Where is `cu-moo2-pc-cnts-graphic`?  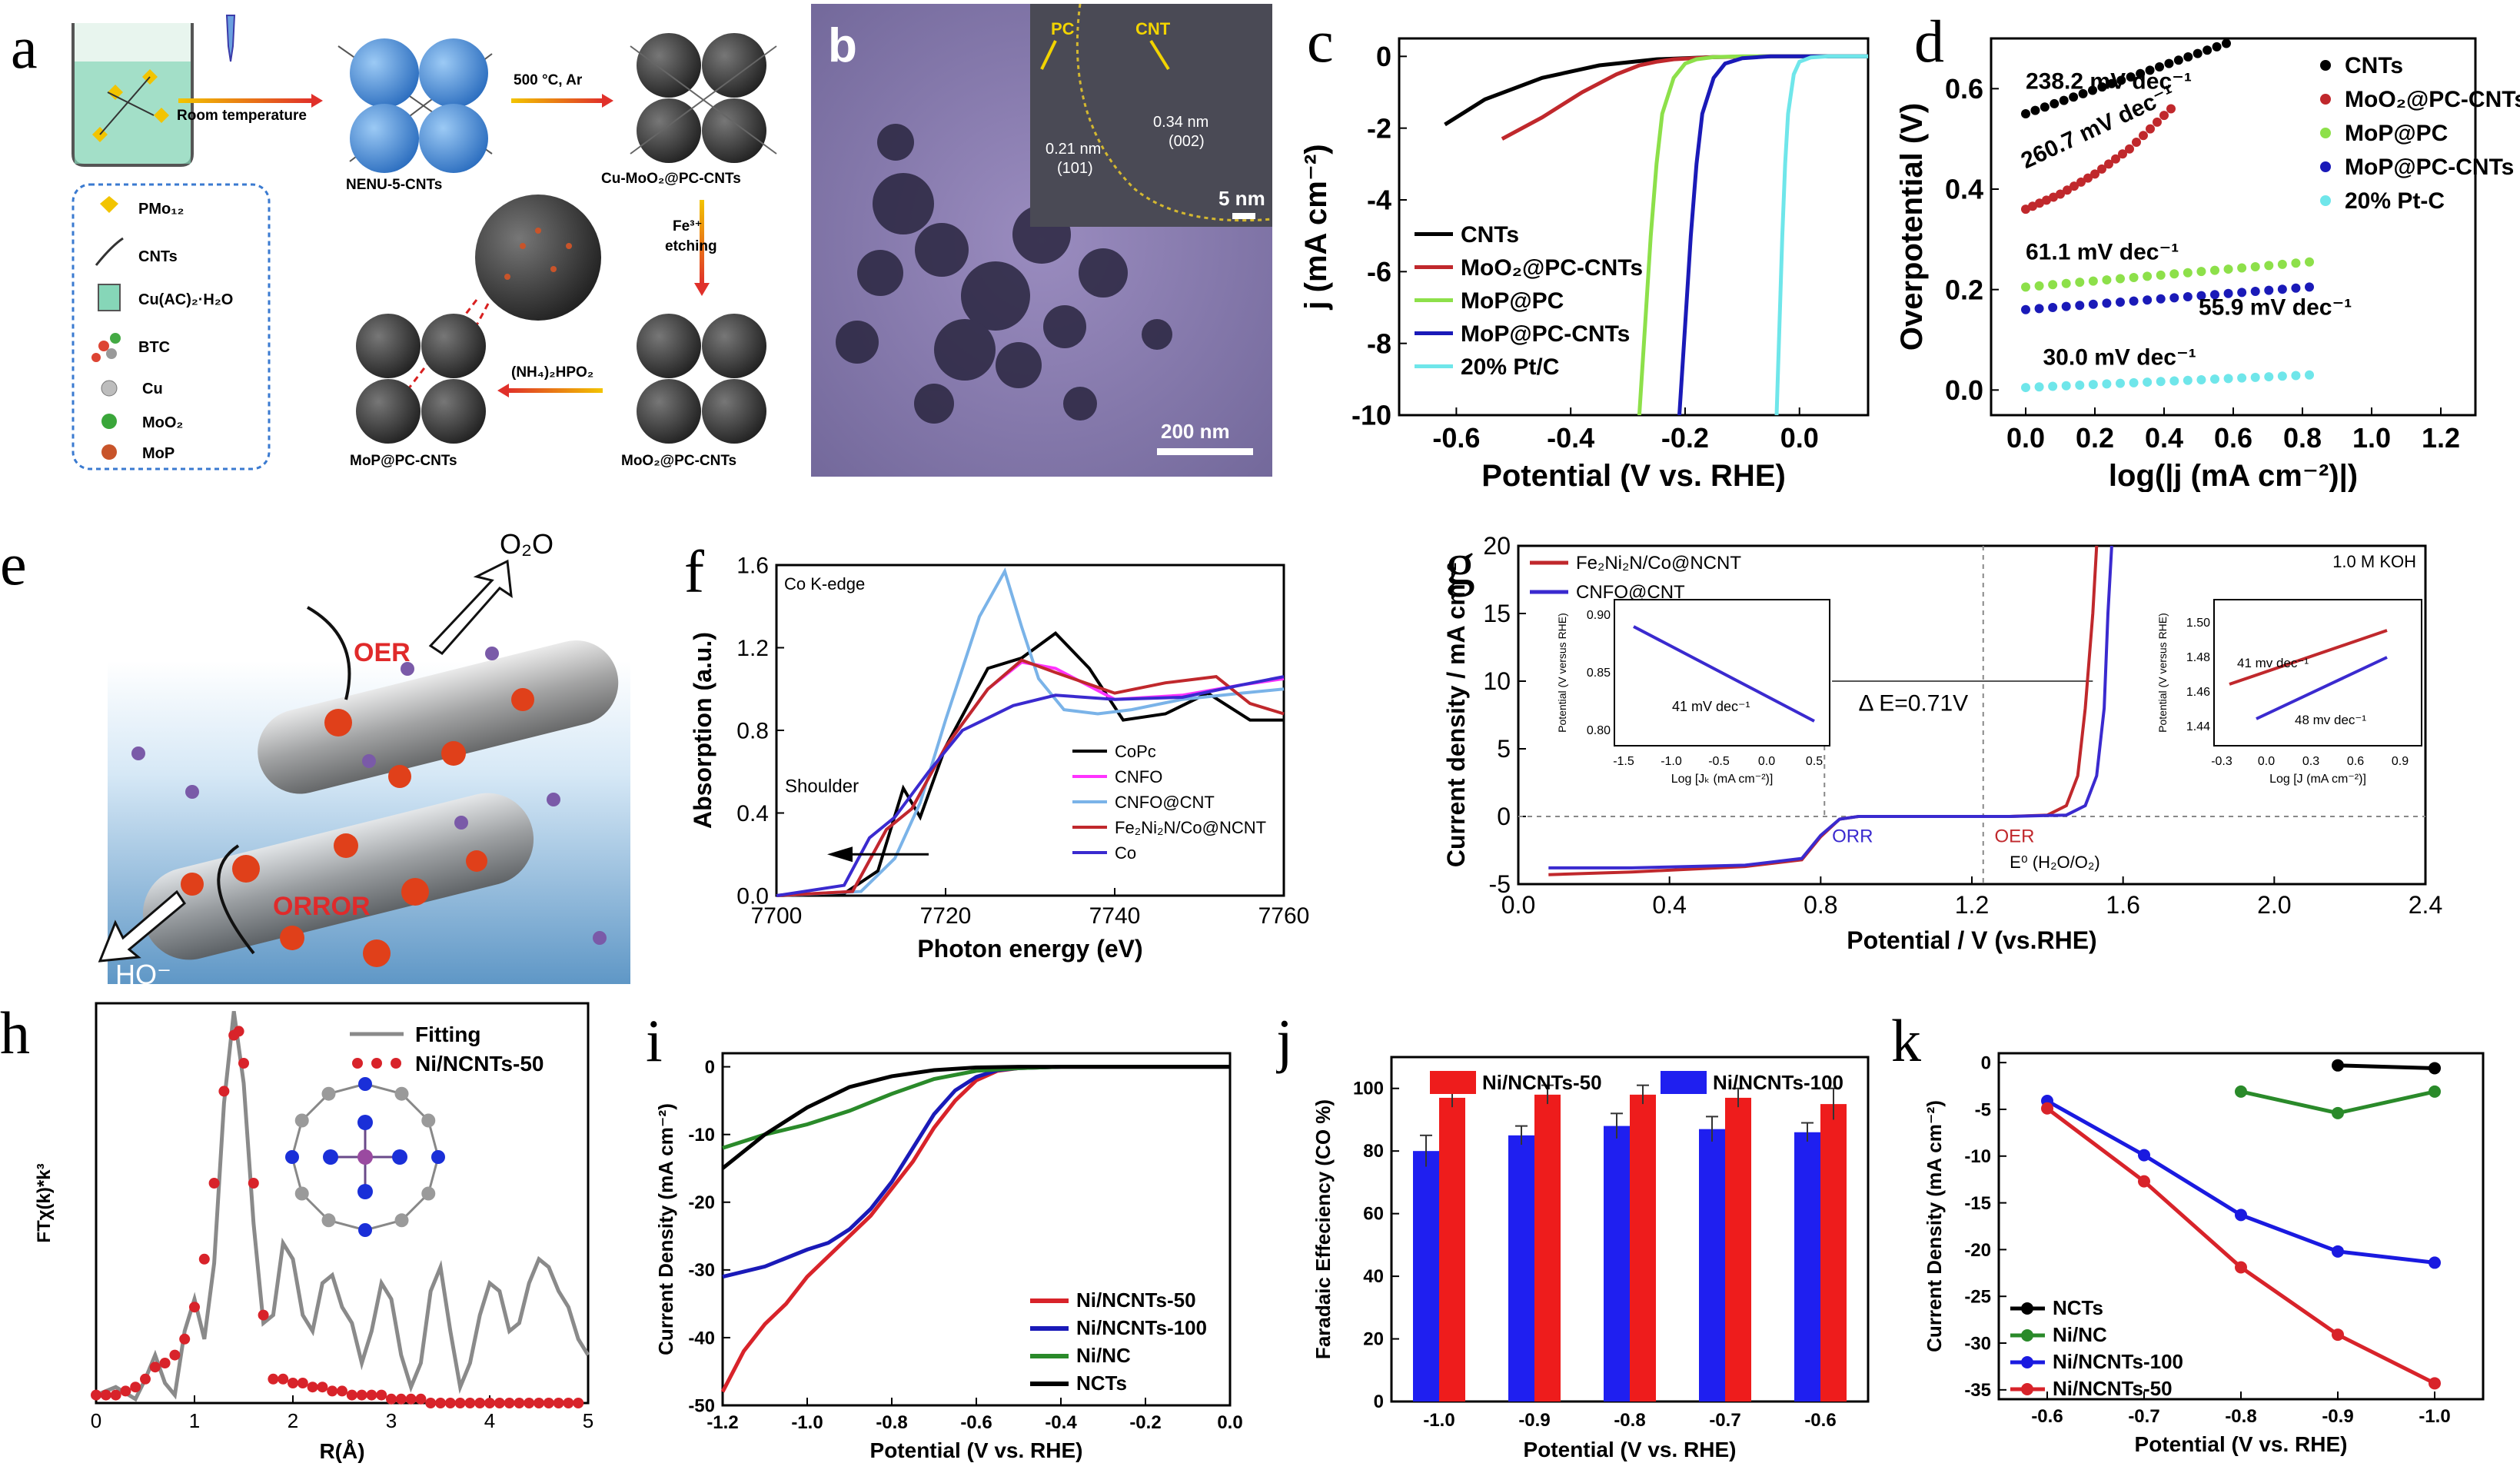 cu-moo2-pc-cnts-graphic is located at coordinates (704, 98).